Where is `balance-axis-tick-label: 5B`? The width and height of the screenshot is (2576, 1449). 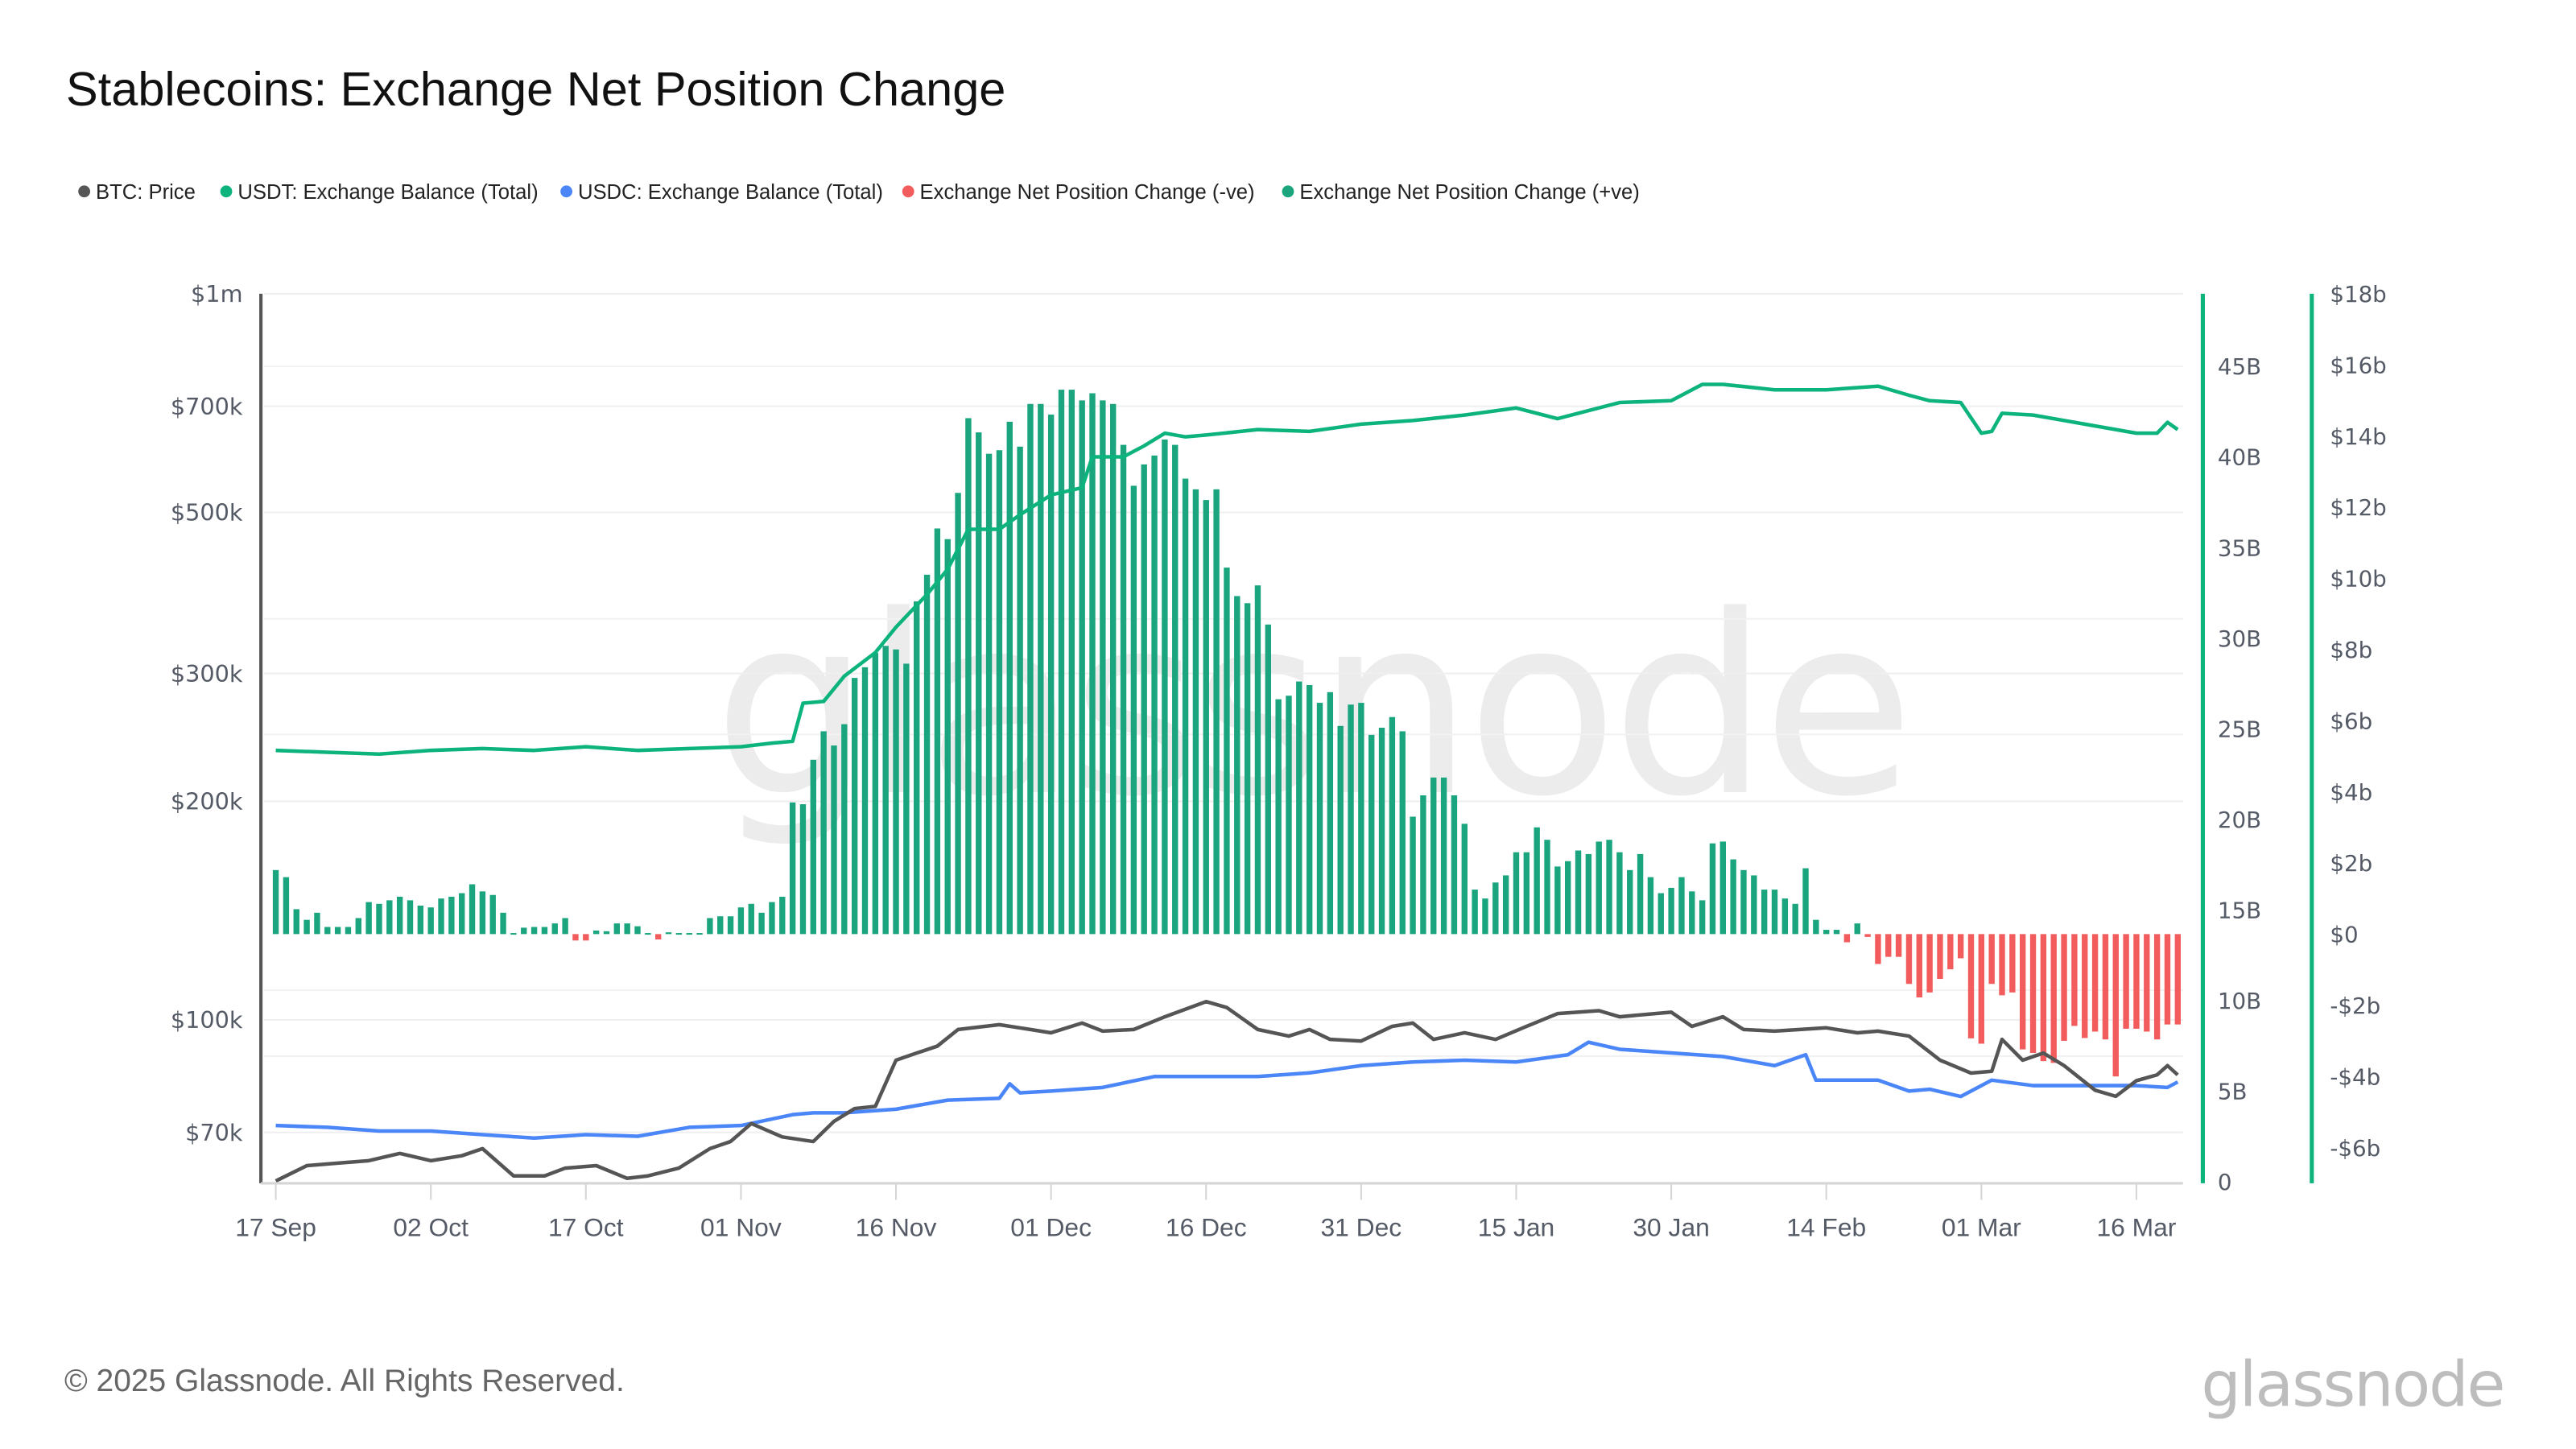 balance-axis-tick-label: 5B is located at coordinates (2233, 1092).